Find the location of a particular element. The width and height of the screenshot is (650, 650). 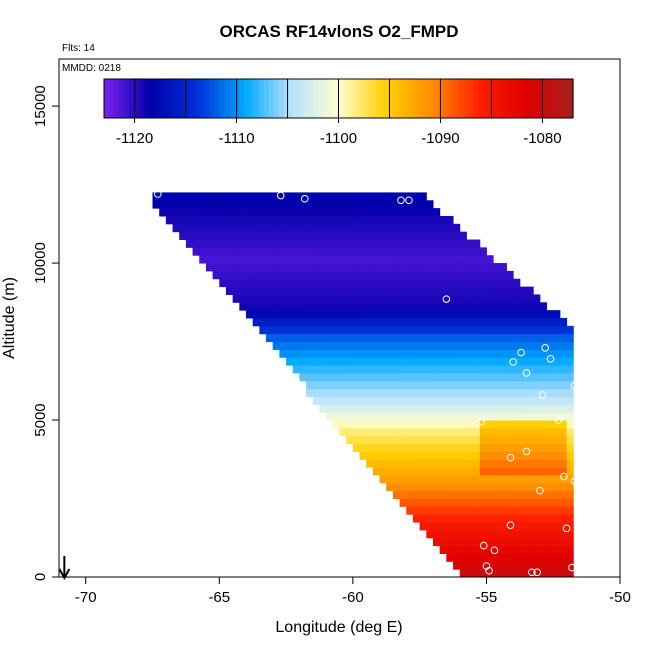

colorbar is located at coordinates (338, 98).